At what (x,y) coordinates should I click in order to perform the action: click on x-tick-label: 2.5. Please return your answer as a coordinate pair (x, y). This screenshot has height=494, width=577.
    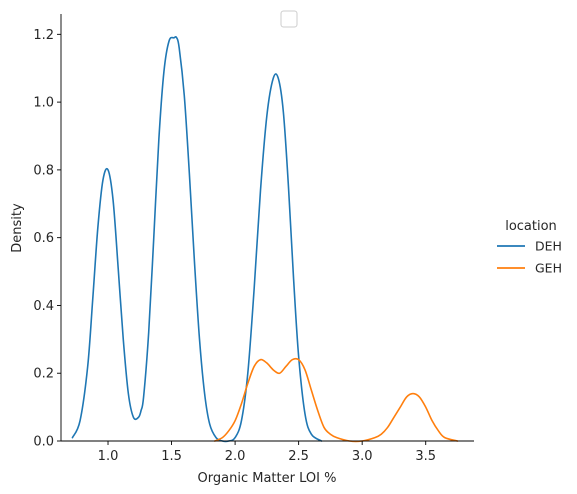
    Looking at the image, I should click on (298, 456).